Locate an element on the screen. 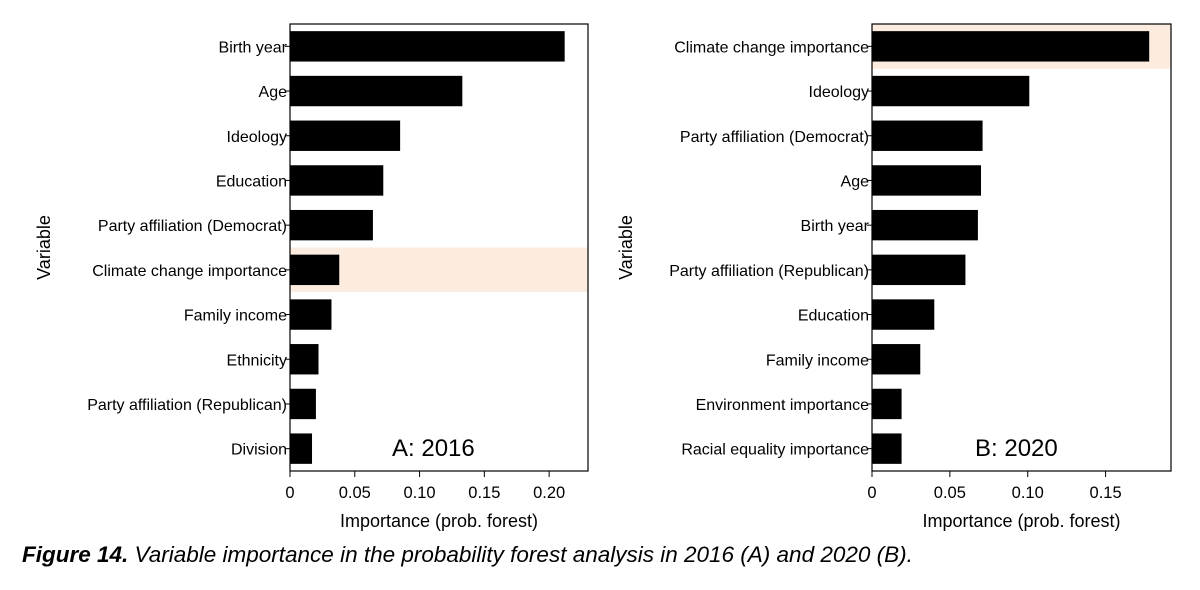 This screenshot has width=1200, height=590. panel-annotation: B: 2020 is located at coordinates (1016, 448).